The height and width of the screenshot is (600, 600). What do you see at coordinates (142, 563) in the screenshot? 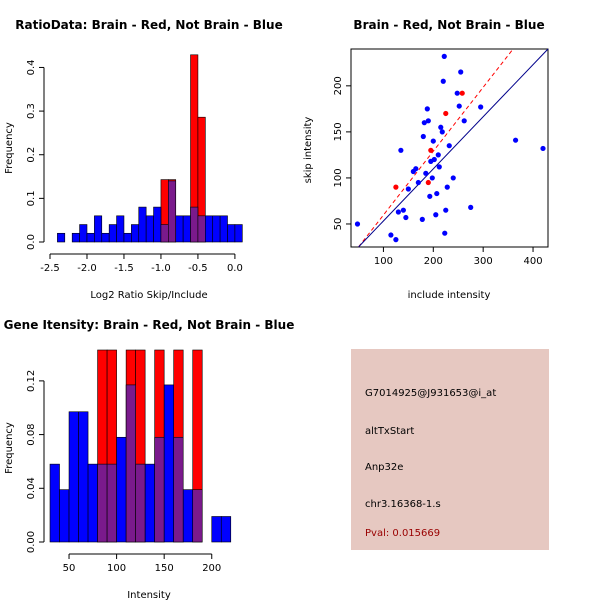
I see `intensity-x-axis: 50 100 150 200` at bounding box center [142, 563].